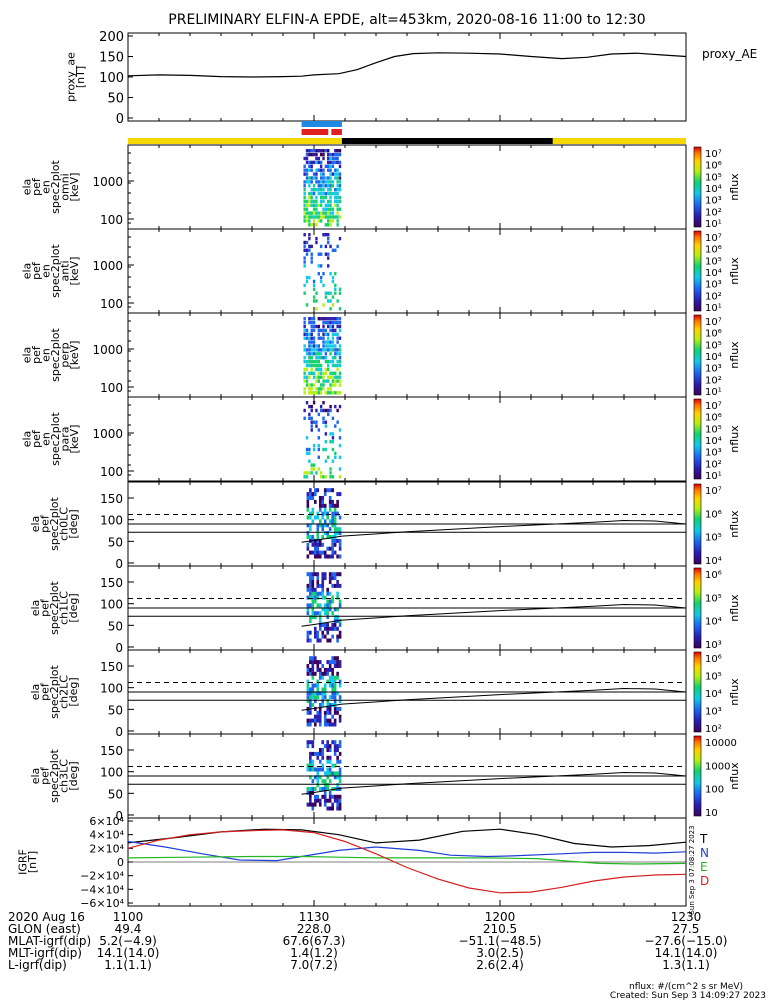 This screenshot has width=775, height=1000. Describe the element at coordinates (407, 77) in the screenshot. I see `proxy-ae-frame` at that location.